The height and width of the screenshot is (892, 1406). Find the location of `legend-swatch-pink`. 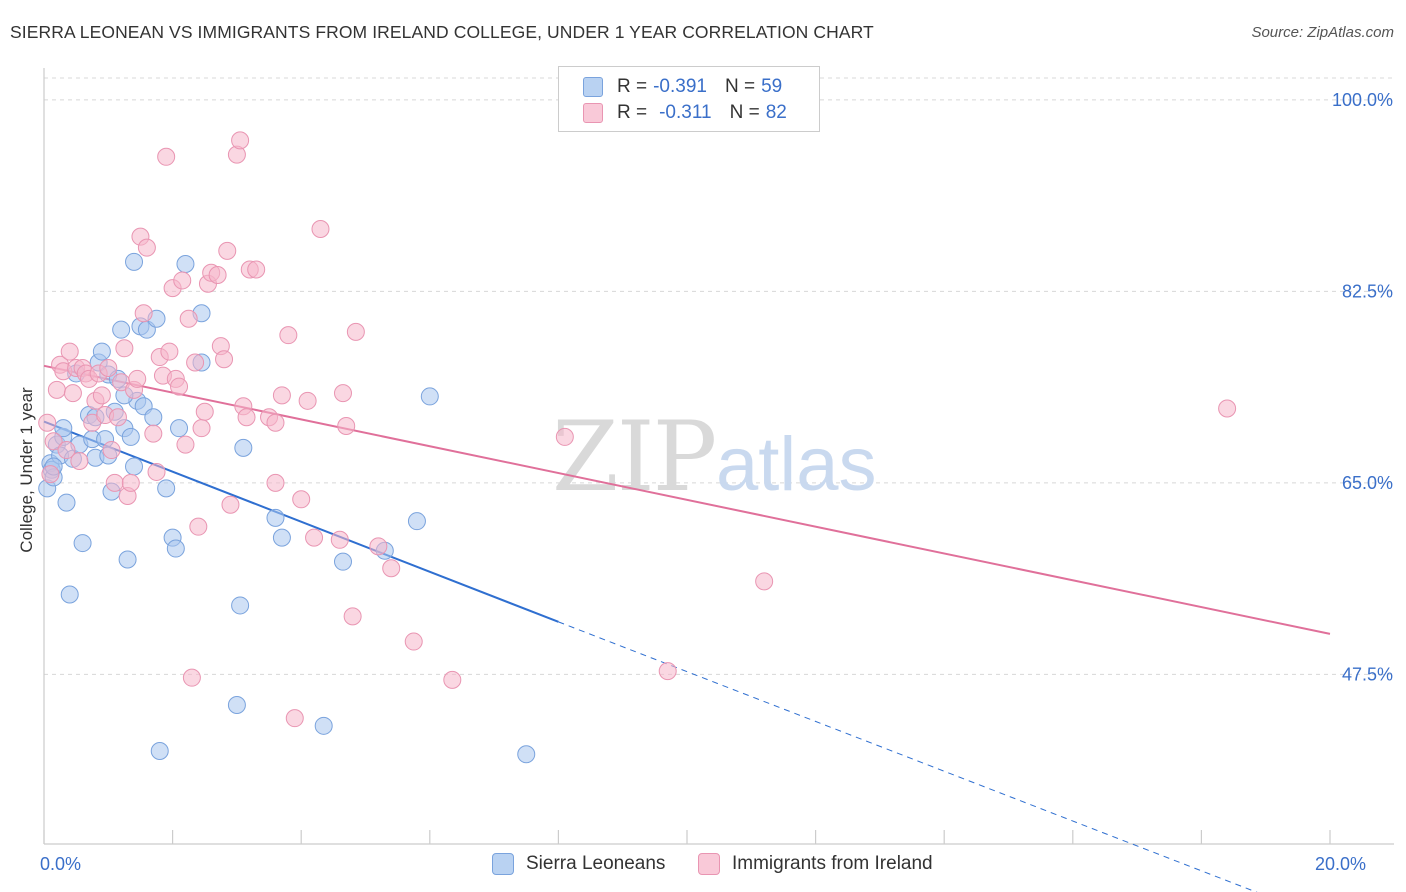

legend-swatch-pink is located at coordinates (593, 113).